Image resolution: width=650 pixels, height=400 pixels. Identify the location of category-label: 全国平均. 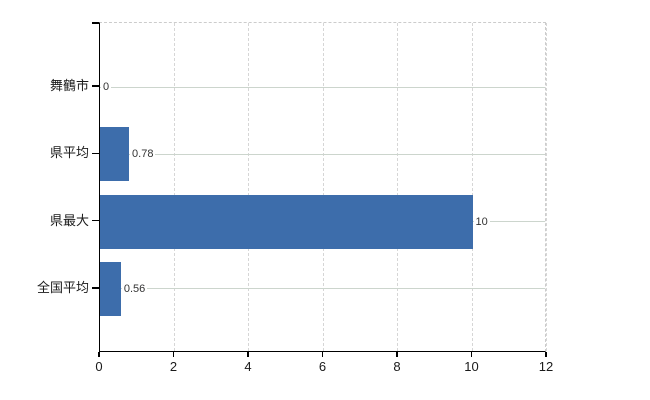
(62, 287).